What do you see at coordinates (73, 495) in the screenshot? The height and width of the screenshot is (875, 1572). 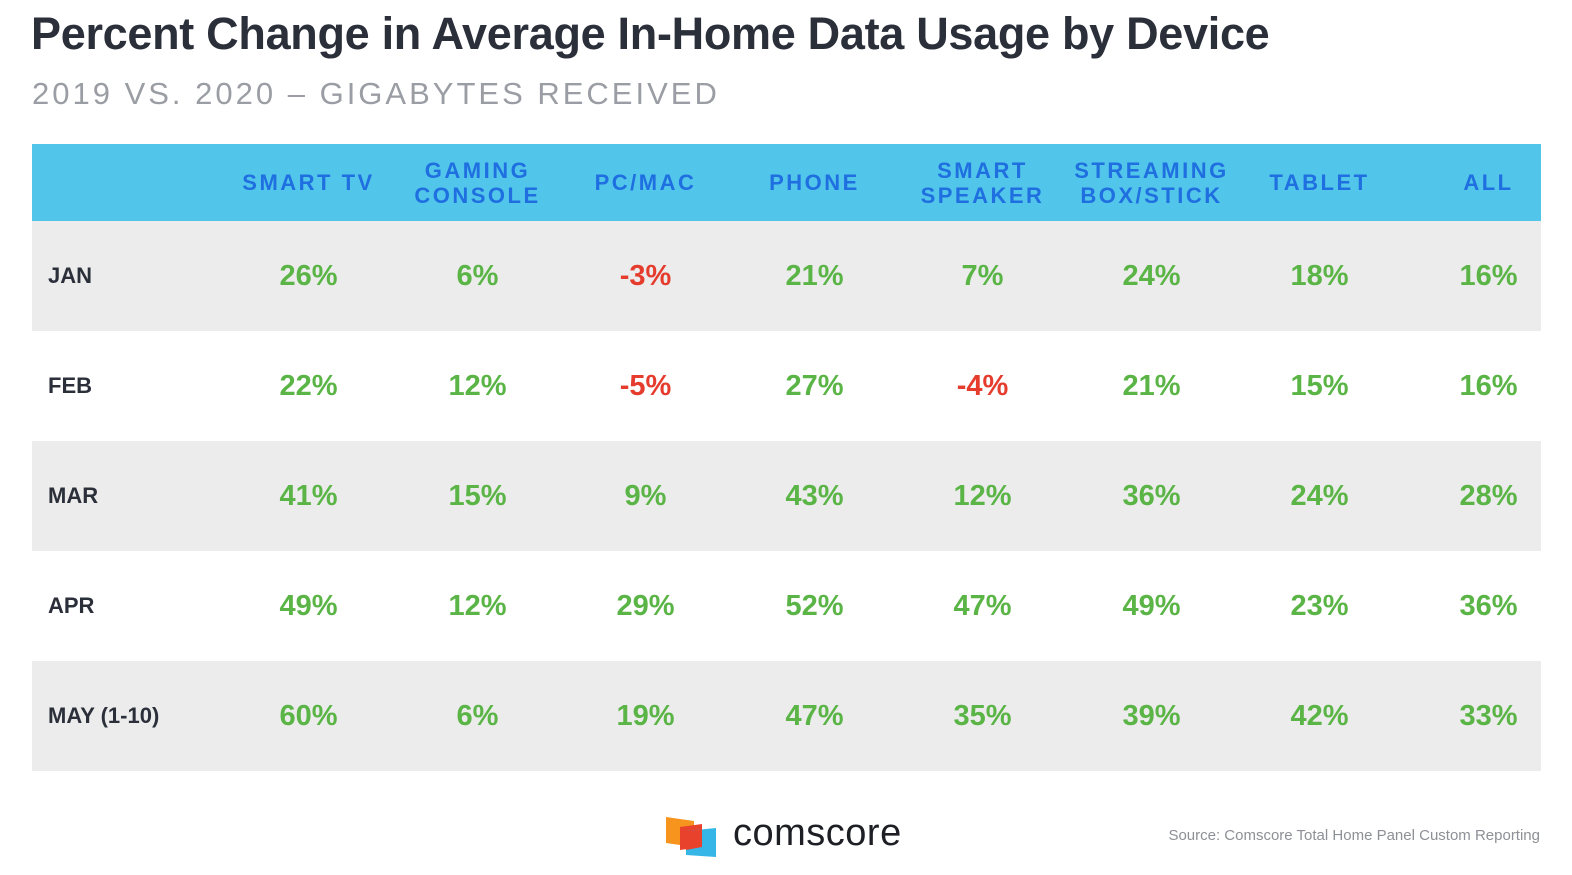 I see `row-label: MAR` at bounding box center [73, 495].